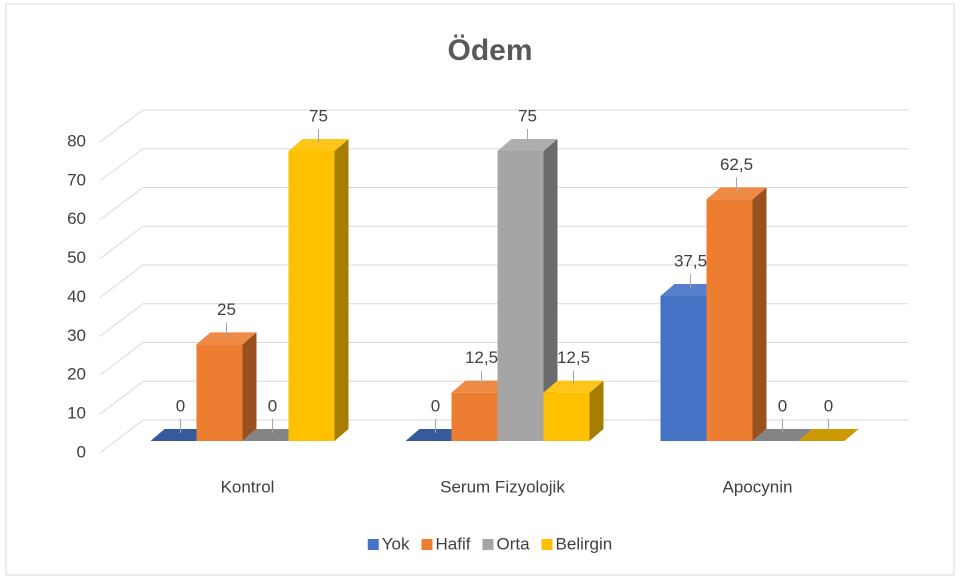 Image resolution: width=960 pixels, height=579 pixels. Describe the element at coordinates (248, 486) in the screenshot. I see `x-tick-label: Kontrol` at that location.